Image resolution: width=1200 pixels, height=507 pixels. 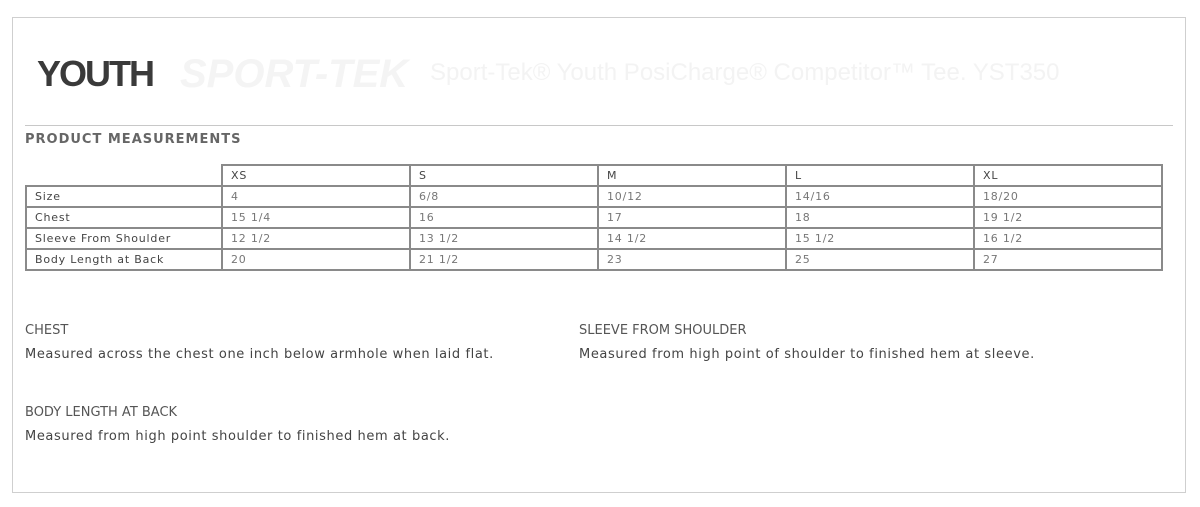 I want to click on table-cell: 4, so click(x=316, y=196).